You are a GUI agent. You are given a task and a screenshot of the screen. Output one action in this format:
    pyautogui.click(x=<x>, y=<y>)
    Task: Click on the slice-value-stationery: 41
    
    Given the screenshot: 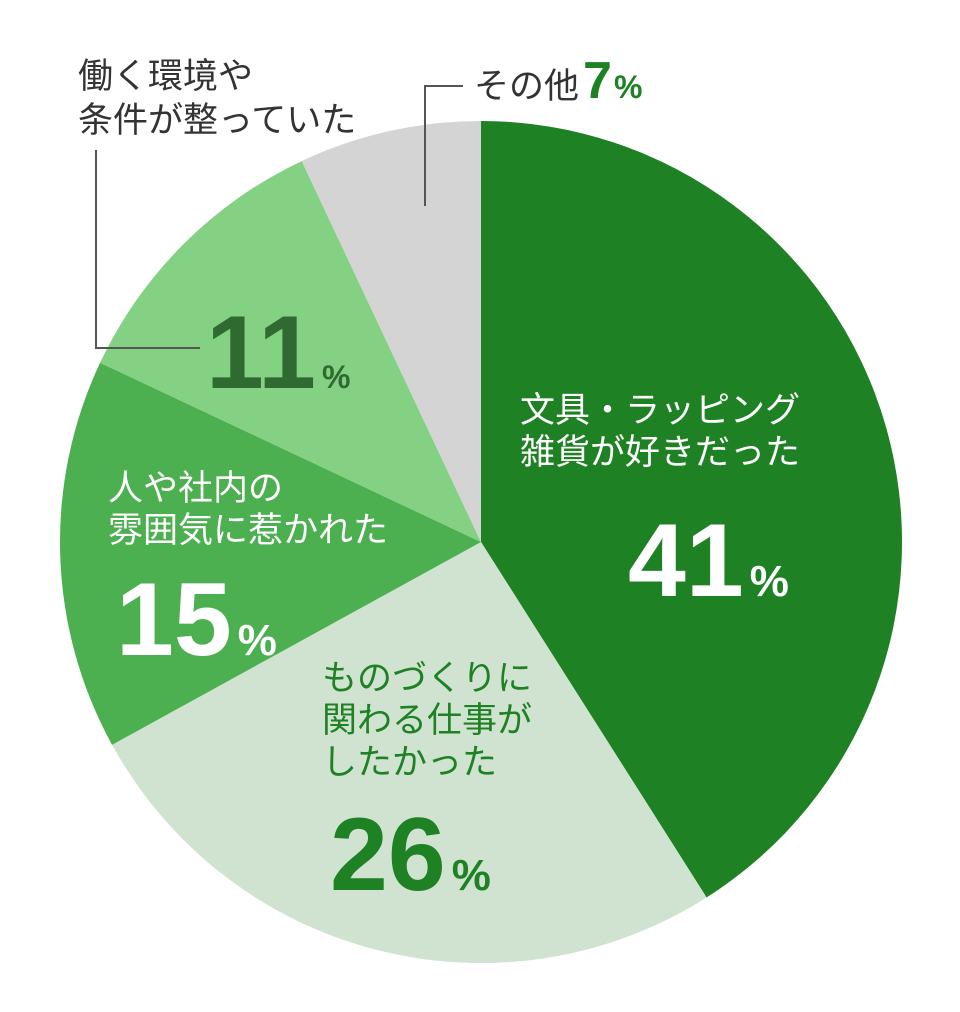 What is the action you would take?
    pyautogui.click(x=686, y=561)
    